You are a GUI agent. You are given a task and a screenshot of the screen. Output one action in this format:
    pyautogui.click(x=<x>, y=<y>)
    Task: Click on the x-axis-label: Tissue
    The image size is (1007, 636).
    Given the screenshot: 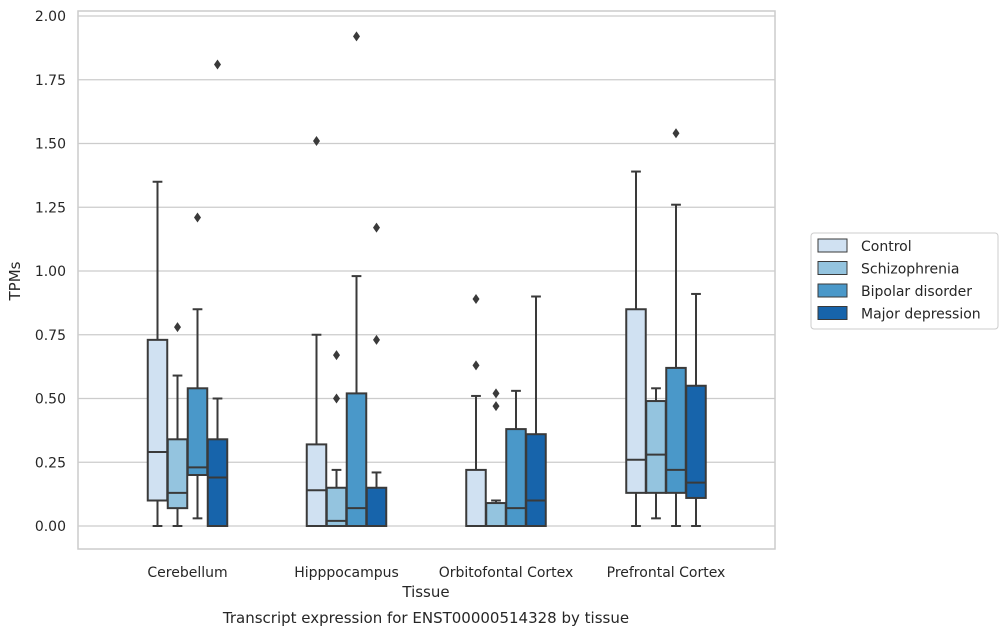 What is the action you would take?
    pyautogui.click(x=425, y=592)
    